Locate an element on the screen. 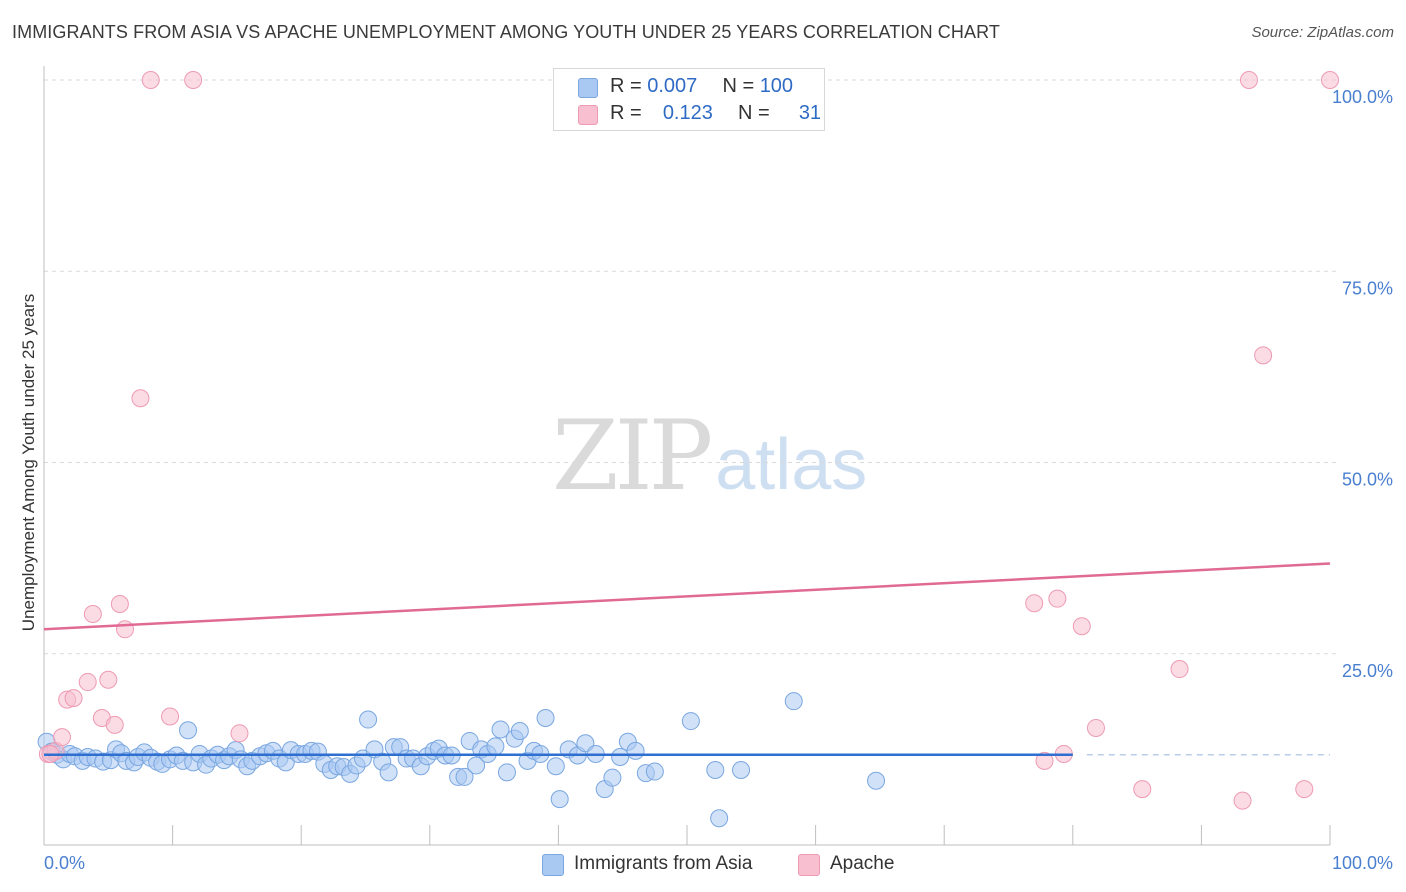  legend-r-value-asia: 0.007 is located at coordinates (672, 86).